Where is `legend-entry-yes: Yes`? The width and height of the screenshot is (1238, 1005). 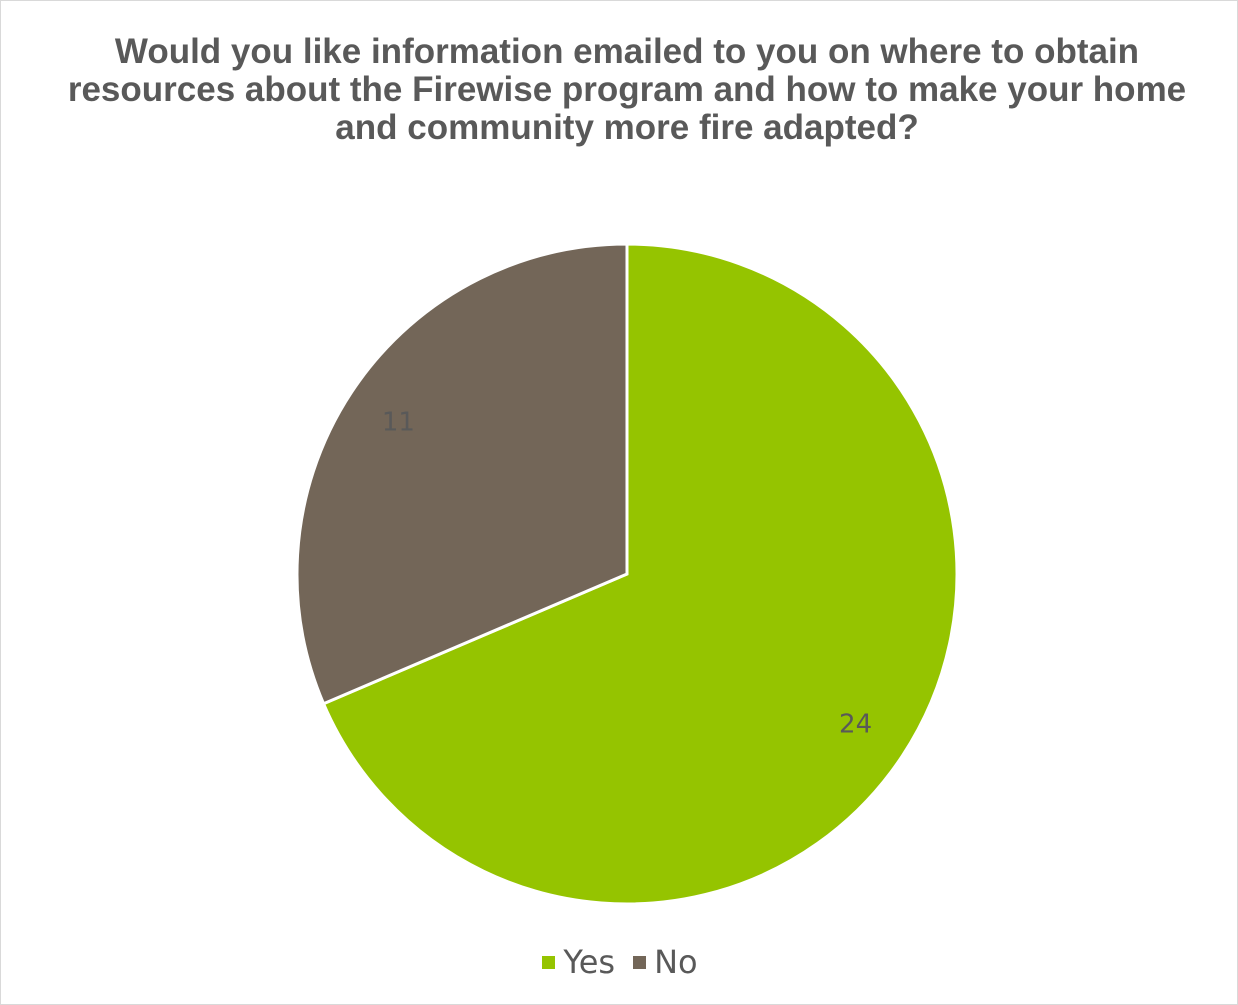
legend-entry-yes: Yes is located at coordinates (578, 962).